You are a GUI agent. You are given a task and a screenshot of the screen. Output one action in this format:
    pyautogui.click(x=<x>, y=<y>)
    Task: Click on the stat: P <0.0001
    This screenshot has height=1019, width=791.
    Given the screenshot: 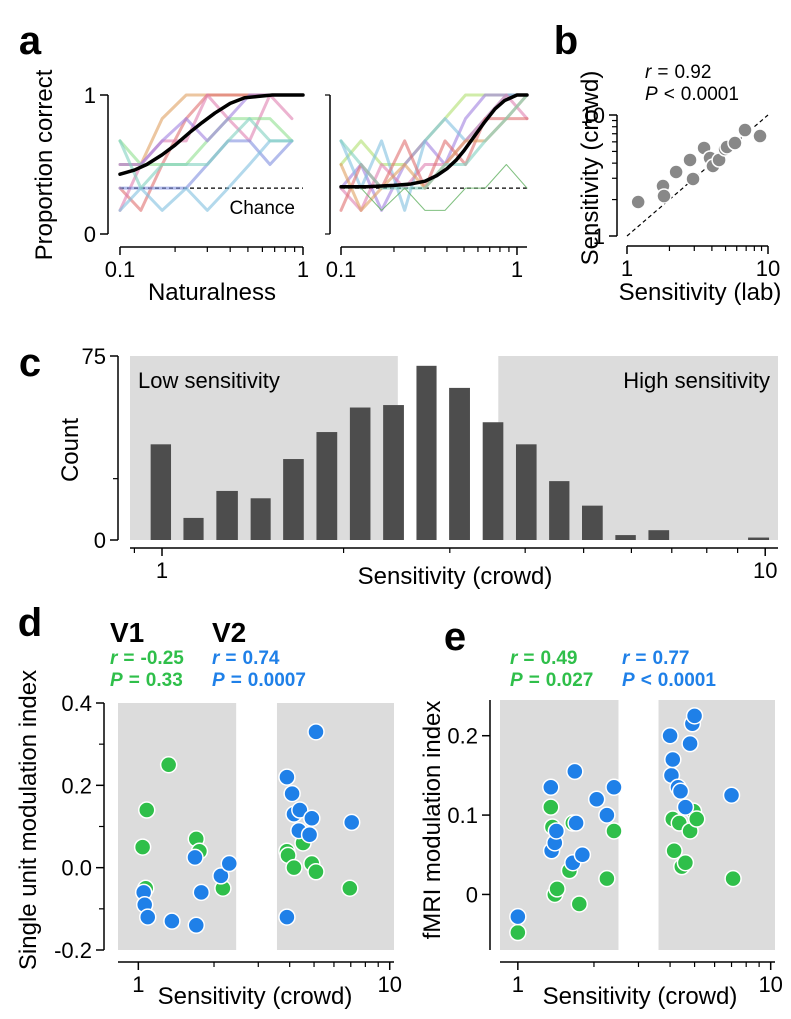 What is the action you would take?
    pyautogui.click(x=692, y=94)
    